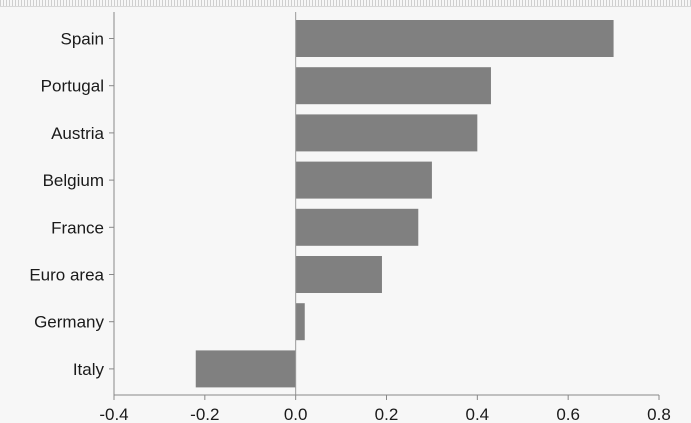 This screenshot has width=691, height=423. Describe the element at coordinates (454, 38) in the screenshot. I see `bar-spain` at that location.